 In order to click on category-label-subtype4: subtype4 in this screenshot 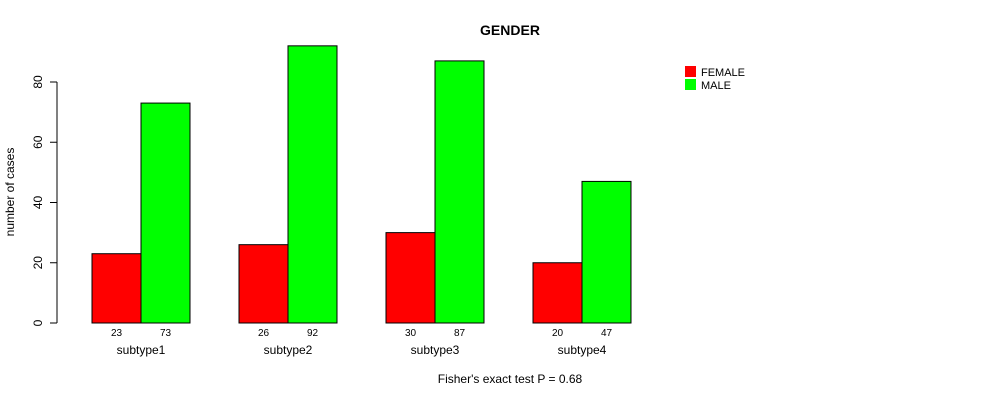, I will do `click(582, 350)`.